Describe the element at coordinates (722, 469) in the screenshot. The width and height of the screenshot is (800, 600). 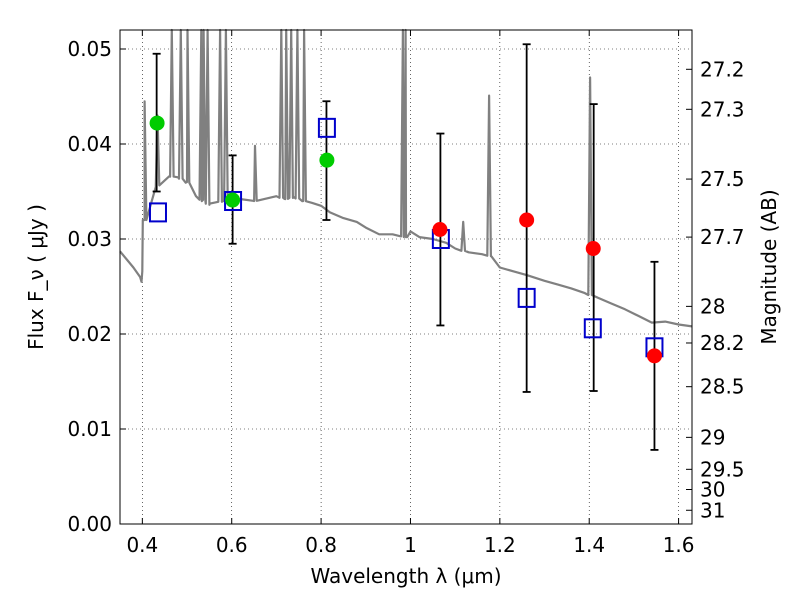
I see `right-tick-label: 29.5` at that location.